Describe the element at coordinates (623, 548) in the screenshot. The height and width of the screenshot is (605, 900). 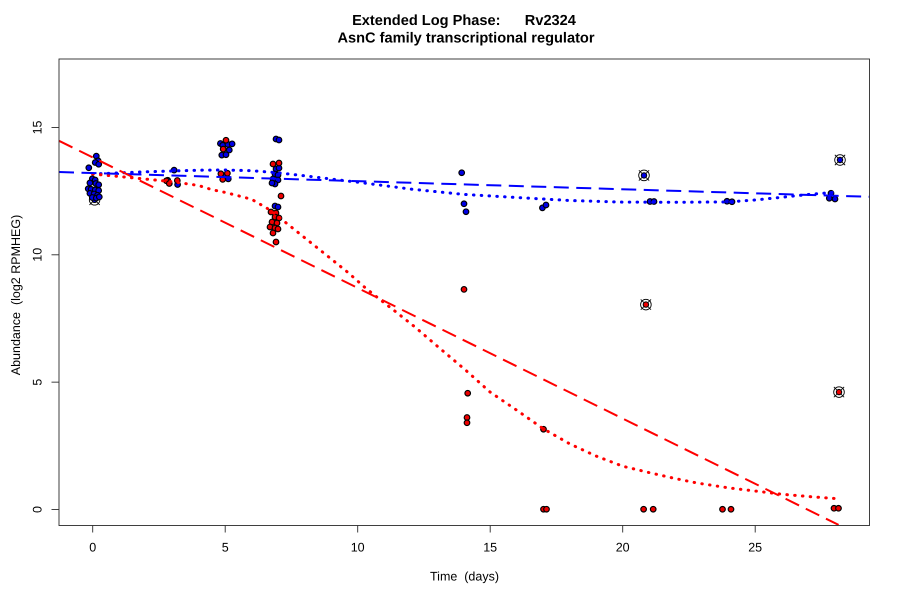
I see `svg-text: 20` at that location.